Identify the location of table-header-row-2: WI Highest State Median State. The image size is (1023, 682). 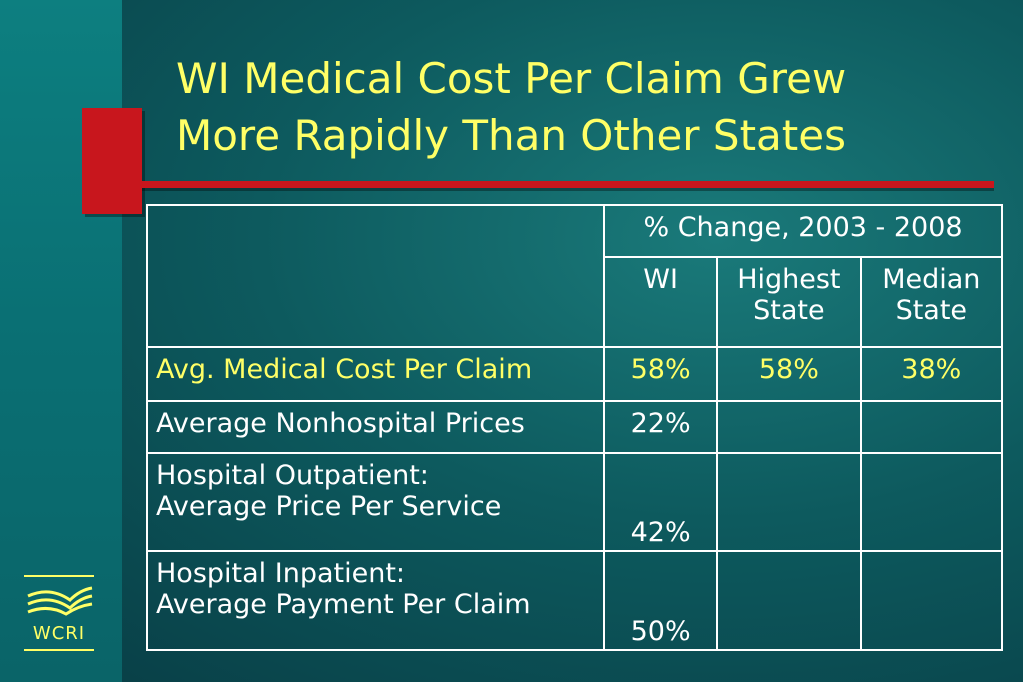
(575, 302).